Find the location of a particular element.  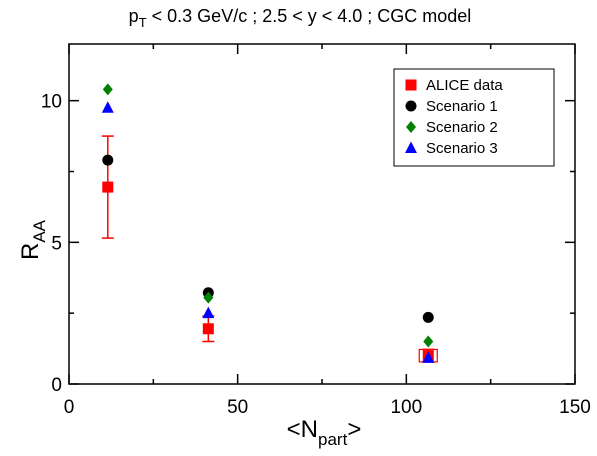

legend-label: Scenario 3 is located at coordinates (462, 148).